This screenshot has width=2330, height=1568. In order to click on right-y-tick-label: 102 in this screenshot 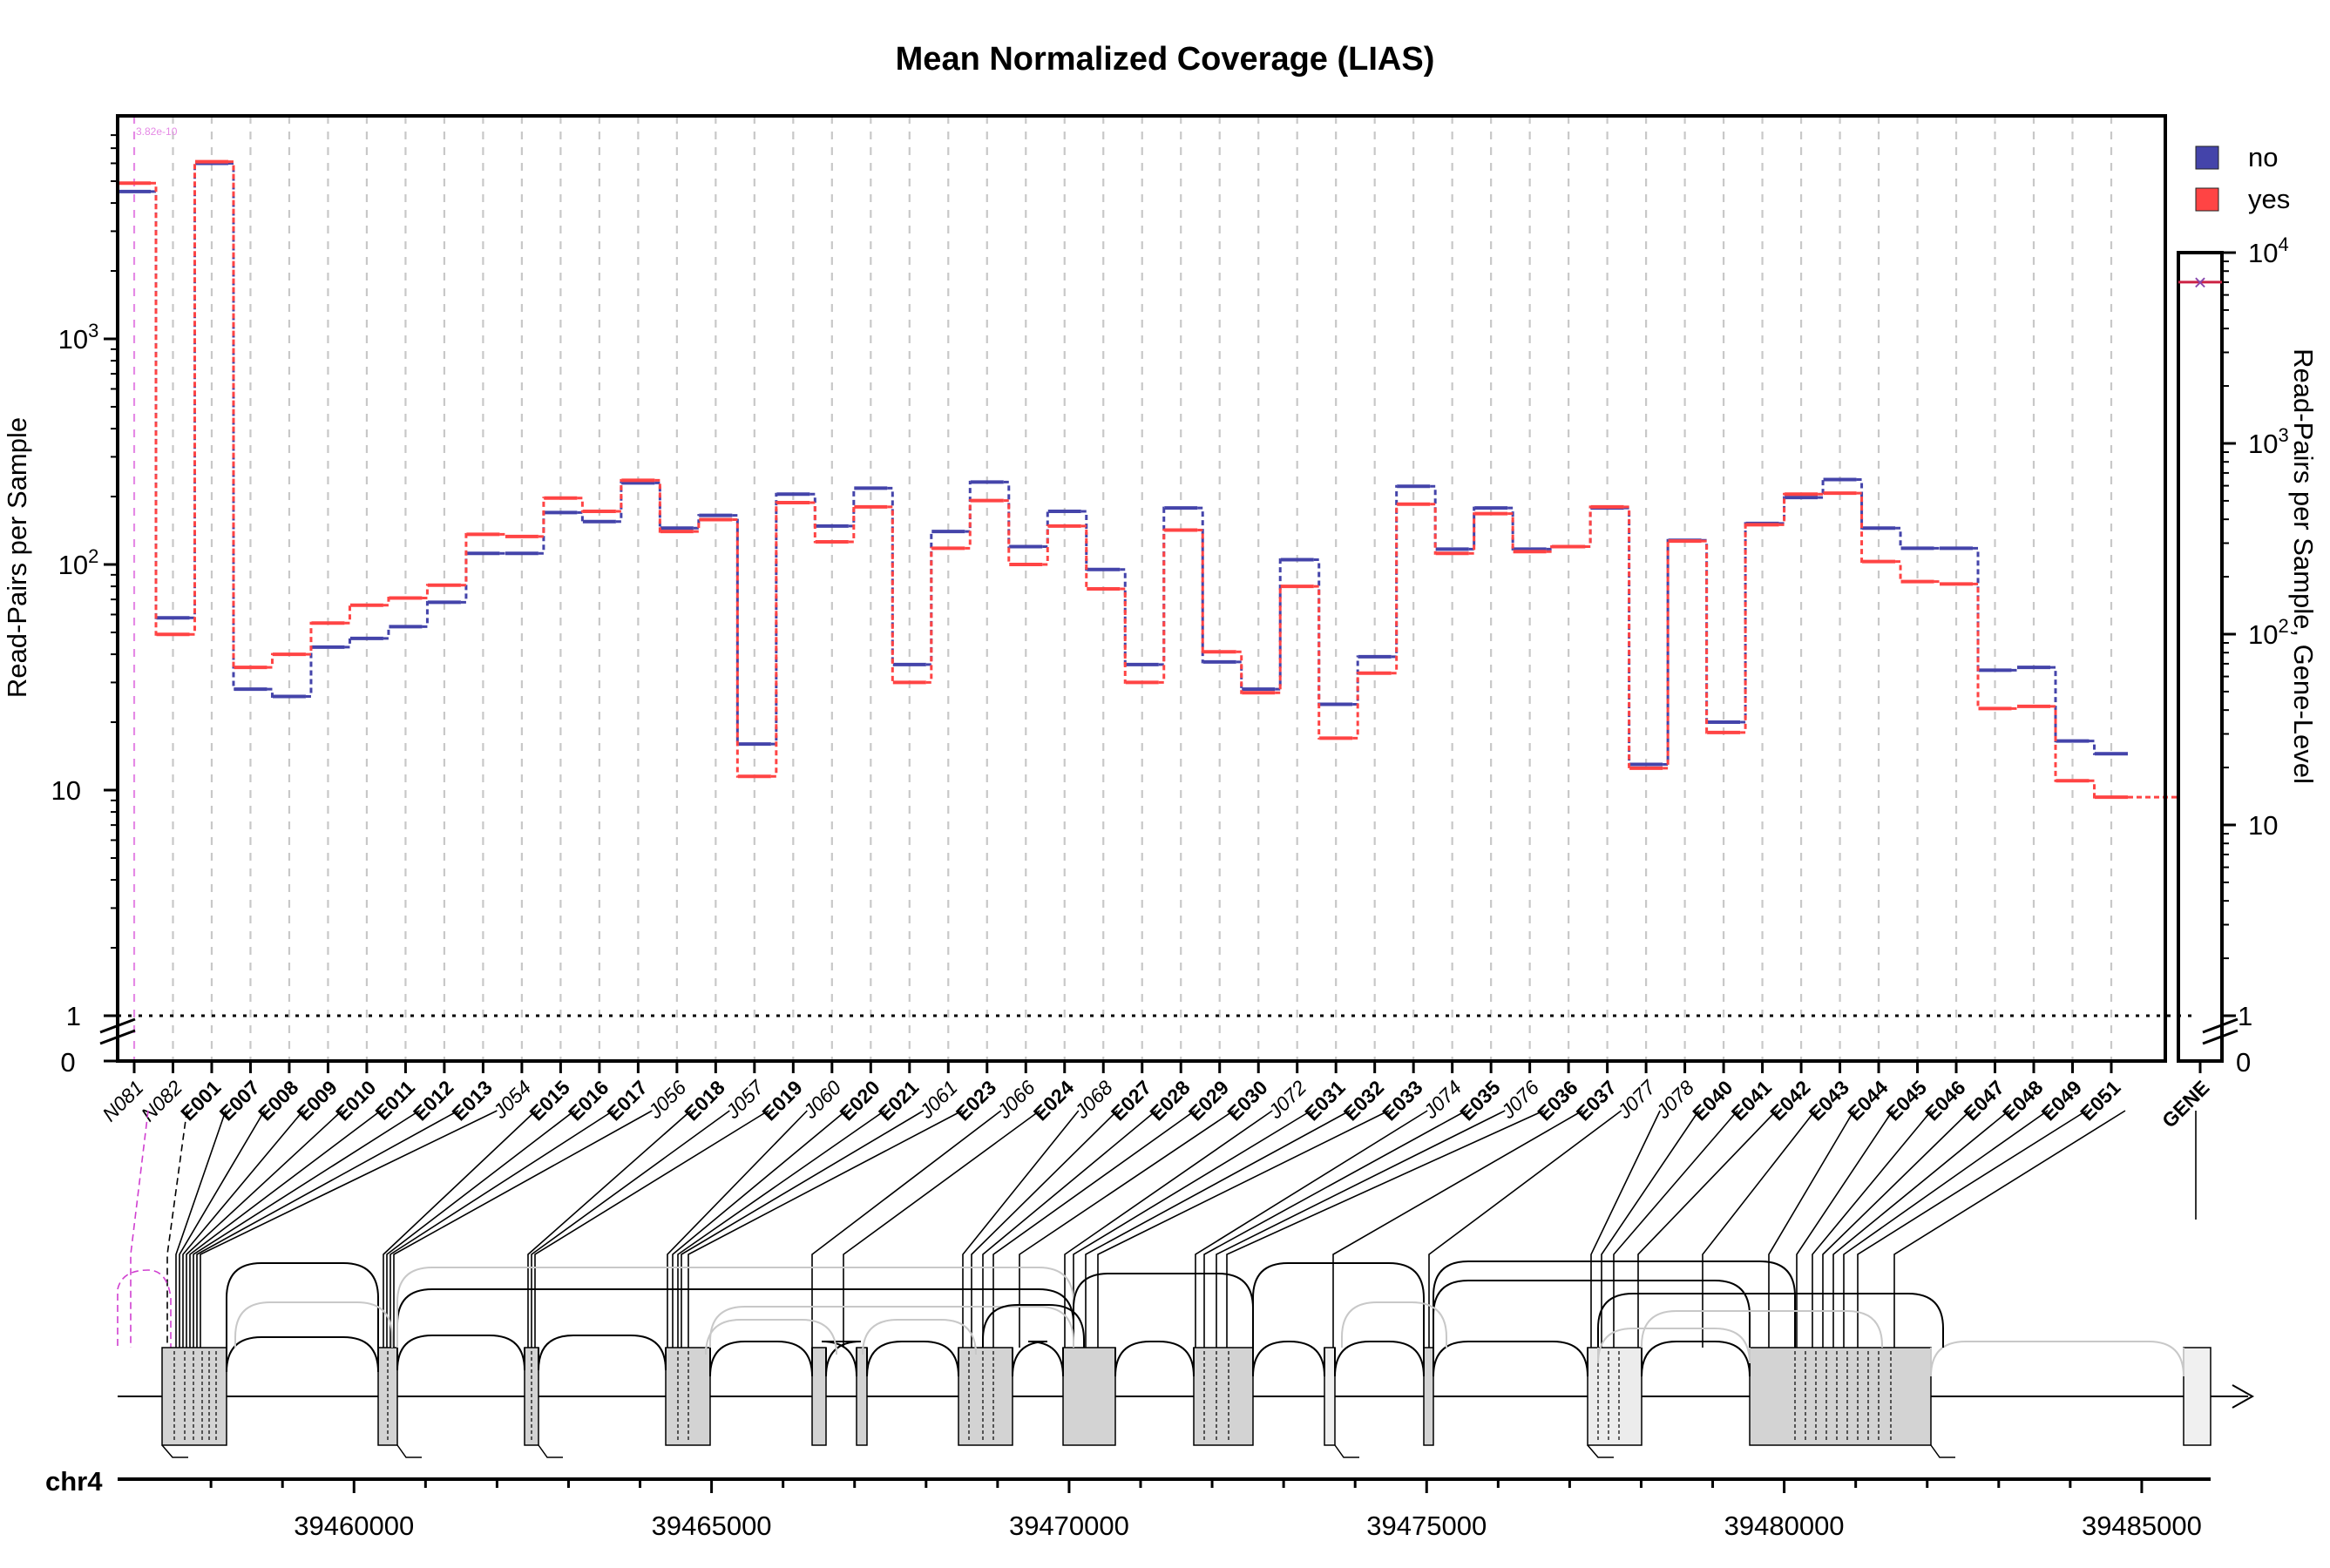, I will do `click(2268, 633)`.